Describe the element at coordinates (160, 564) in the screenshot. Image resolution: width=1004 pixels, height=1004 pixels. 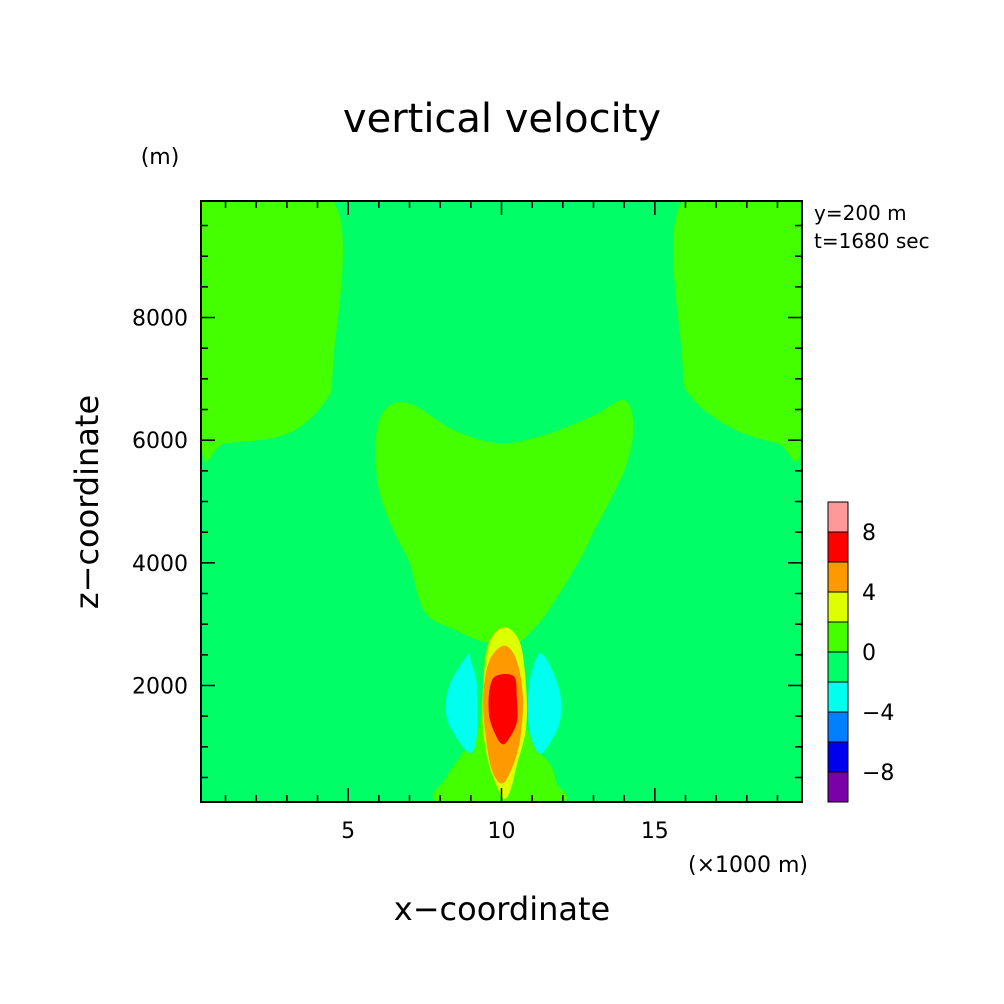
I see `y-tick-label: 4000` at that location.